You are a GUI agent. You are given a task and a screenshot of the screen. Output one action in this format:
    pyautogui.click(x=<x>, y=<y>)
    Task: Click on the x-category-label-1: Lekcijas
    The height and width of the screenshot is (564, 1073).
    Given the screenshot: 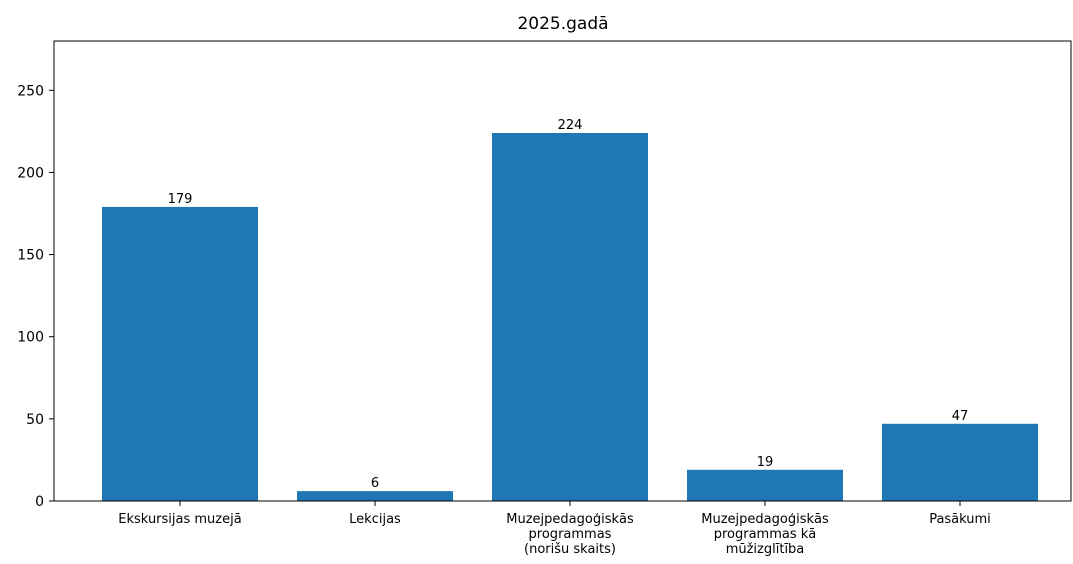 What is the action you would take?
    pyautogui.click(x=375, y=519)
    